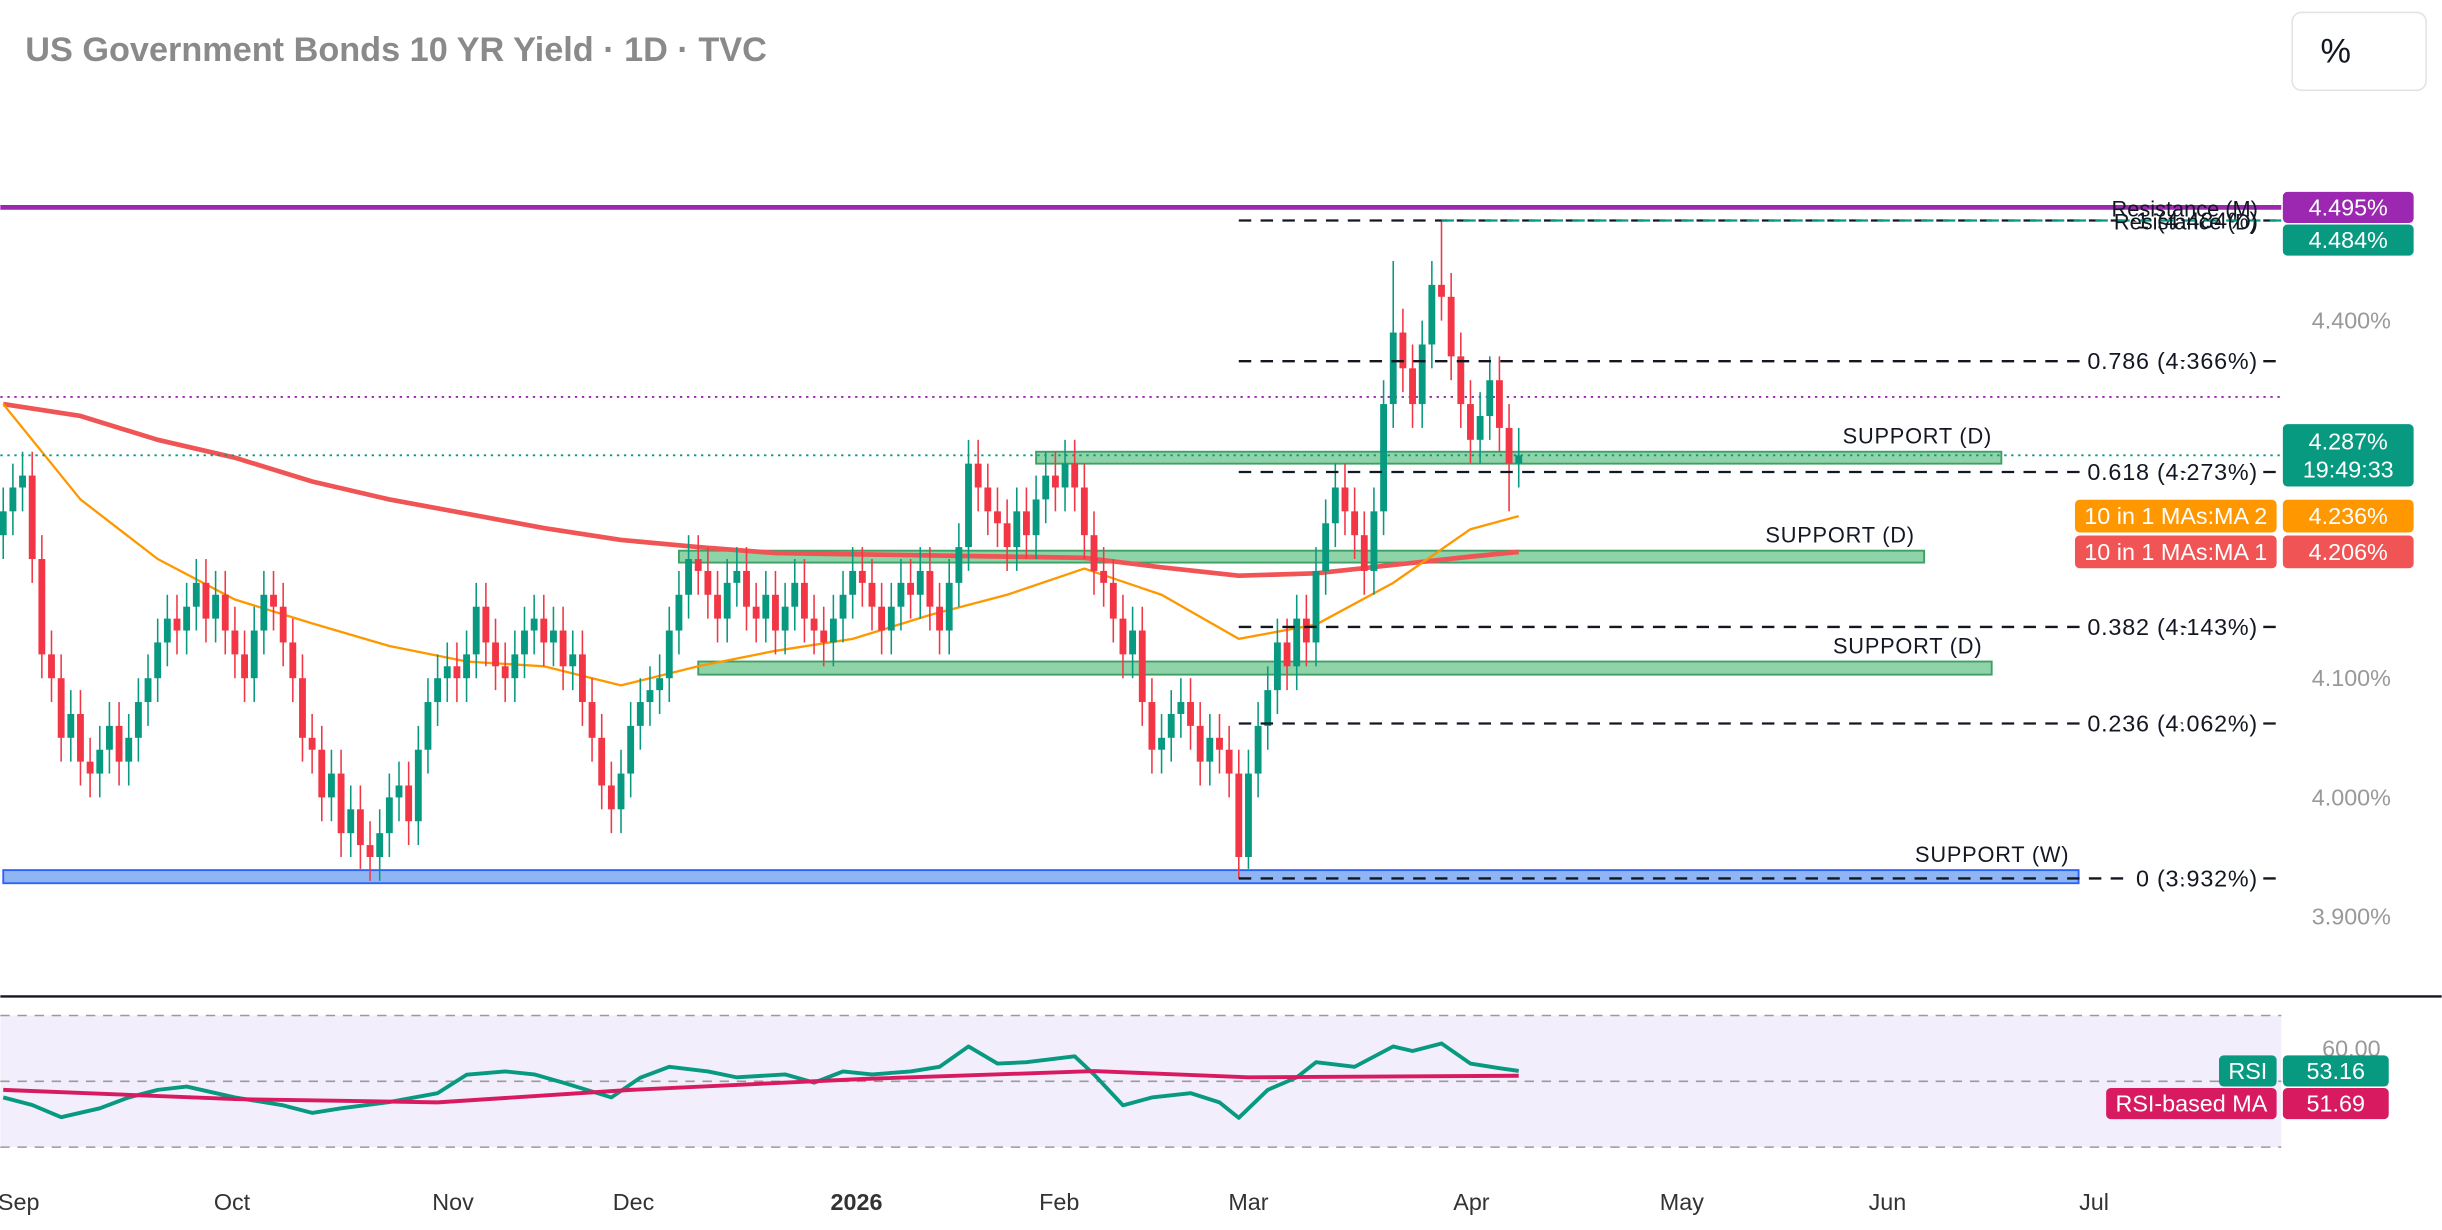  I want to click on y-tick-label: 4.000%, so click(2351, 797).